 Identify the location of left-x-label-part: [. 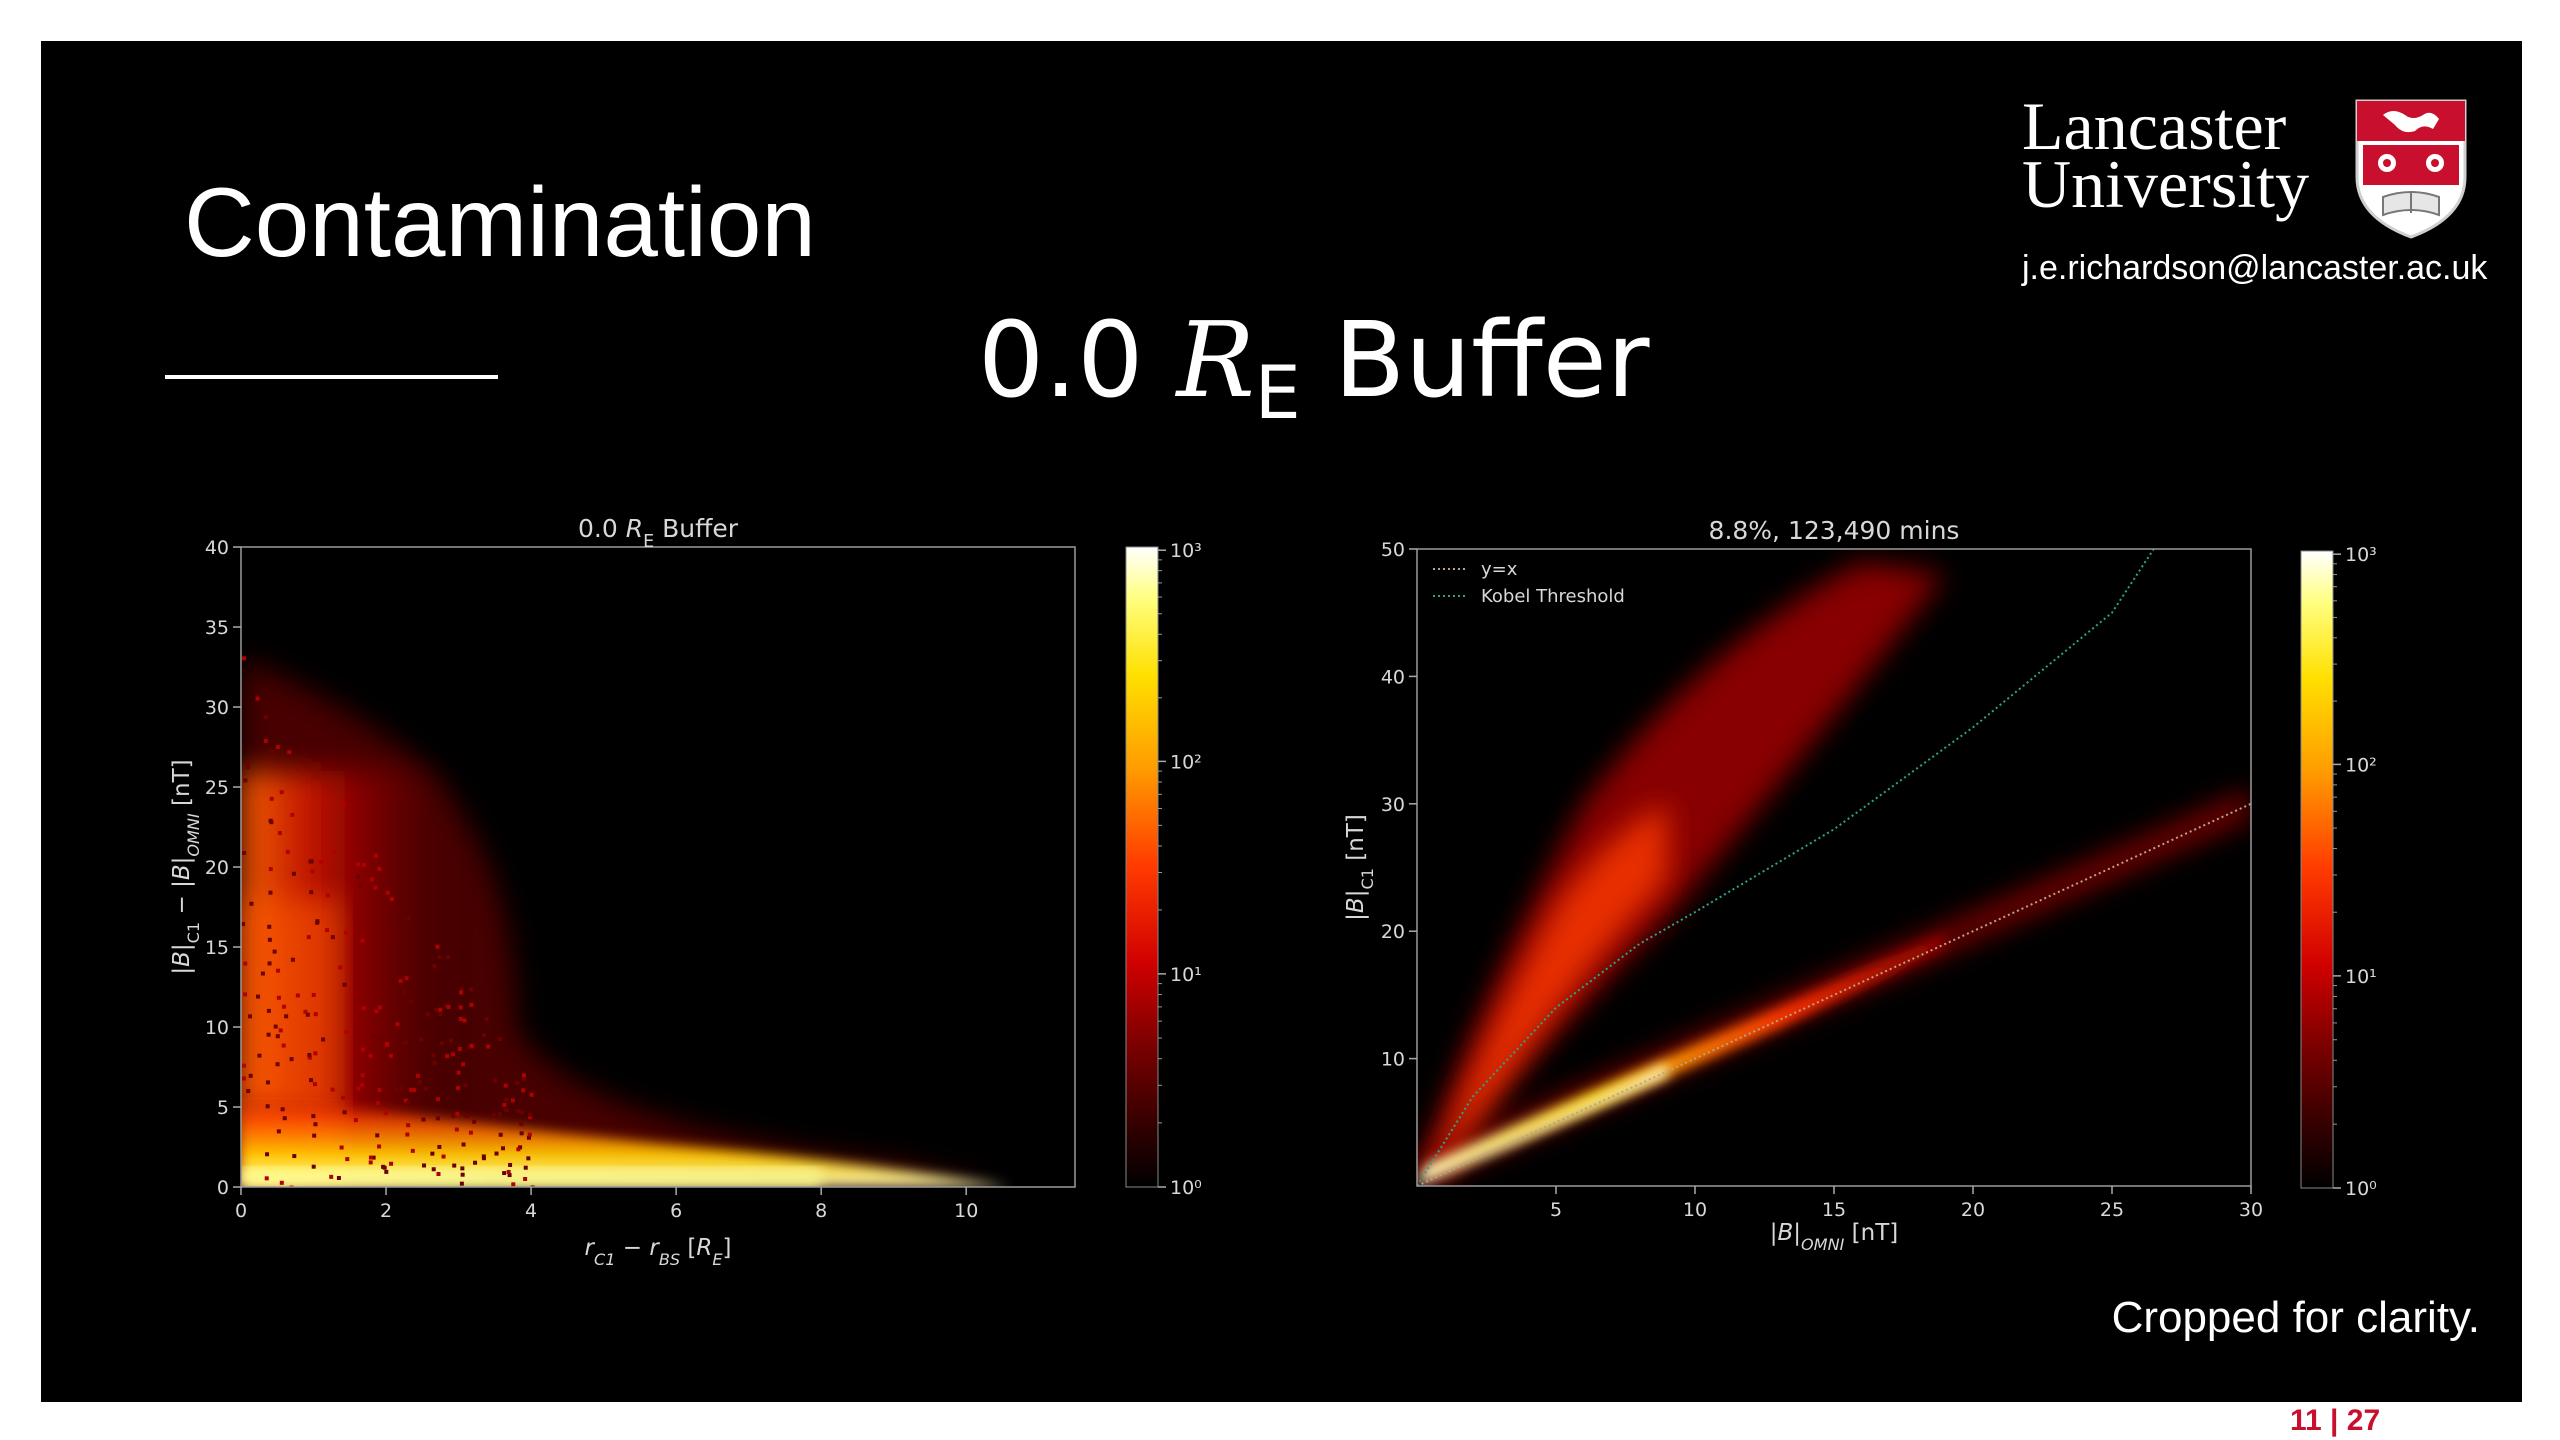
(688, 1248).